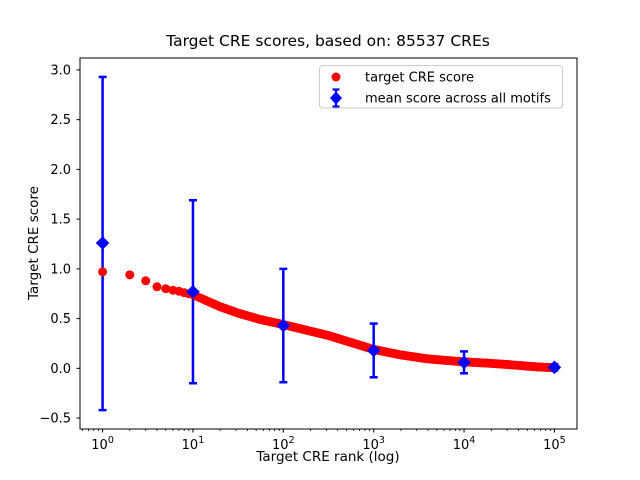 This screenshot has width=640, height=480. What do you see at coordinates (327, 457) in the screenshot?
I see `x-axis-label: Target CRE rank (log)` at bounding box center [327, 457].